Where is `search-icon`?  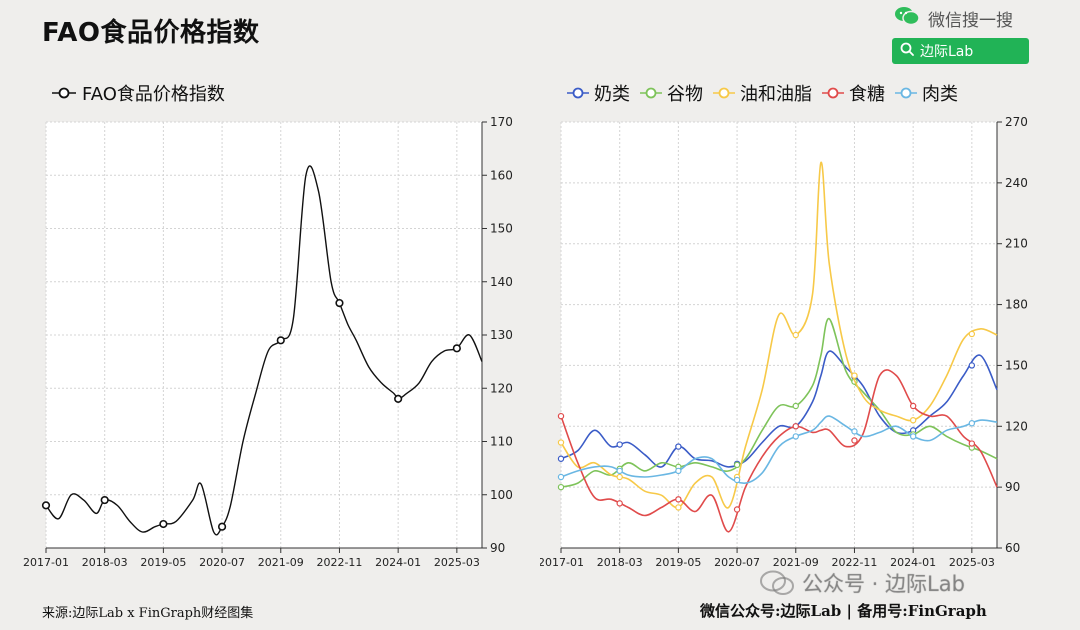
search-icon is located at coordinates (907, 51).